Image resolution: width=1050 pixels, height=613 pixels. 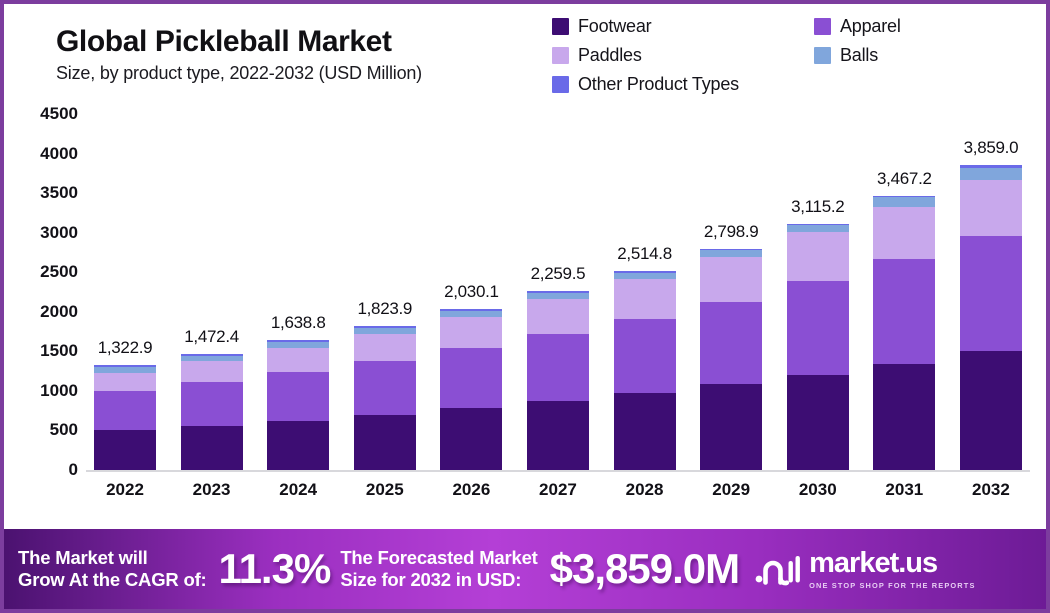 What do you see at coordinates (211, 489) in the screenshot?
I see `x-axis-tick: 2023` at bounding box center [211, 489].